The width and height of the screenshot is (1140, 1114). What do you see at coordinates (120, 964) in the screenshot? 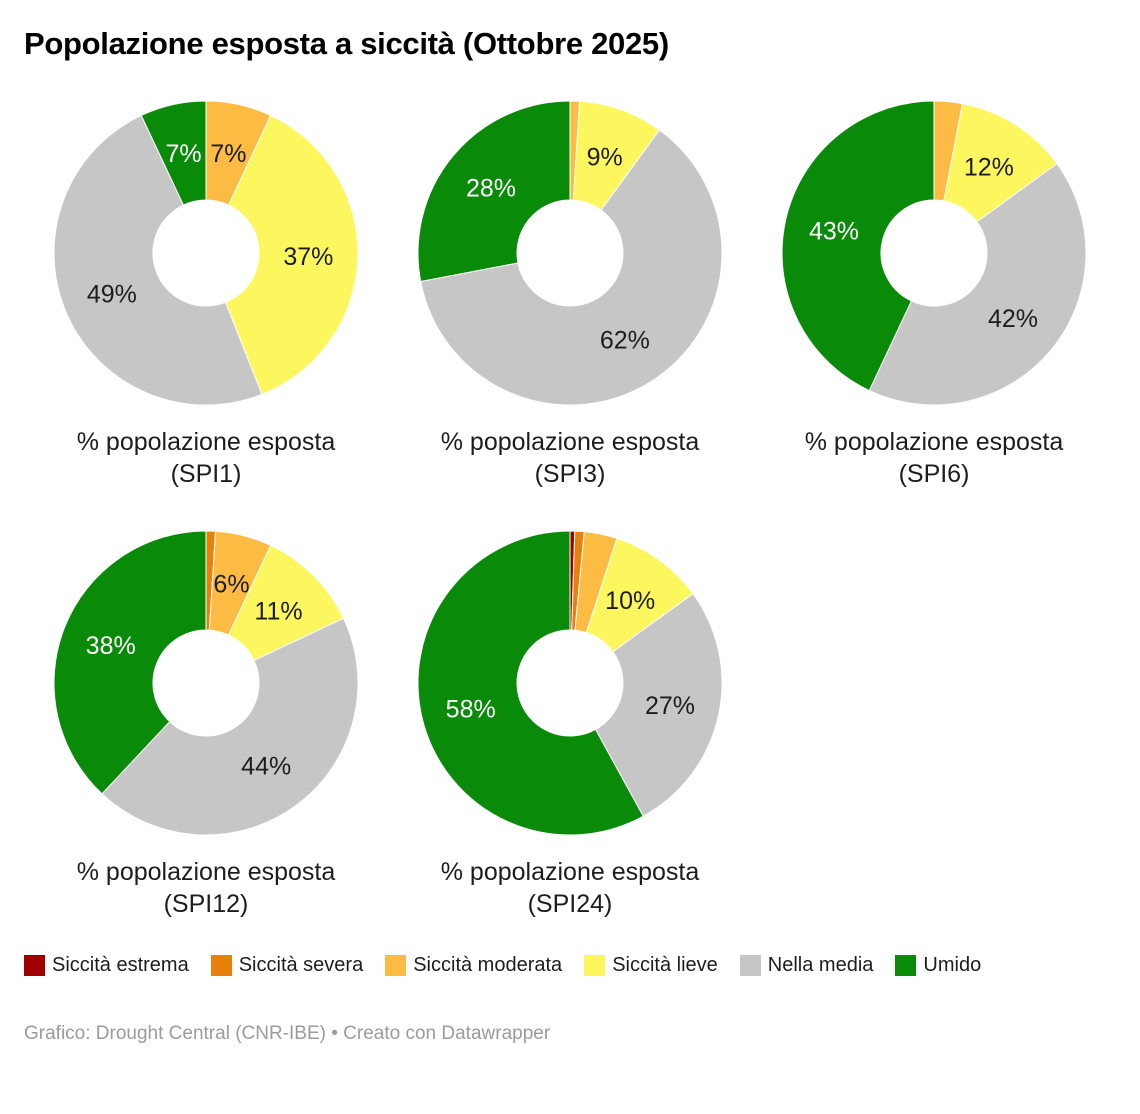
I see `legend-label: Siccità estrema` at bounding box center [120, 964].